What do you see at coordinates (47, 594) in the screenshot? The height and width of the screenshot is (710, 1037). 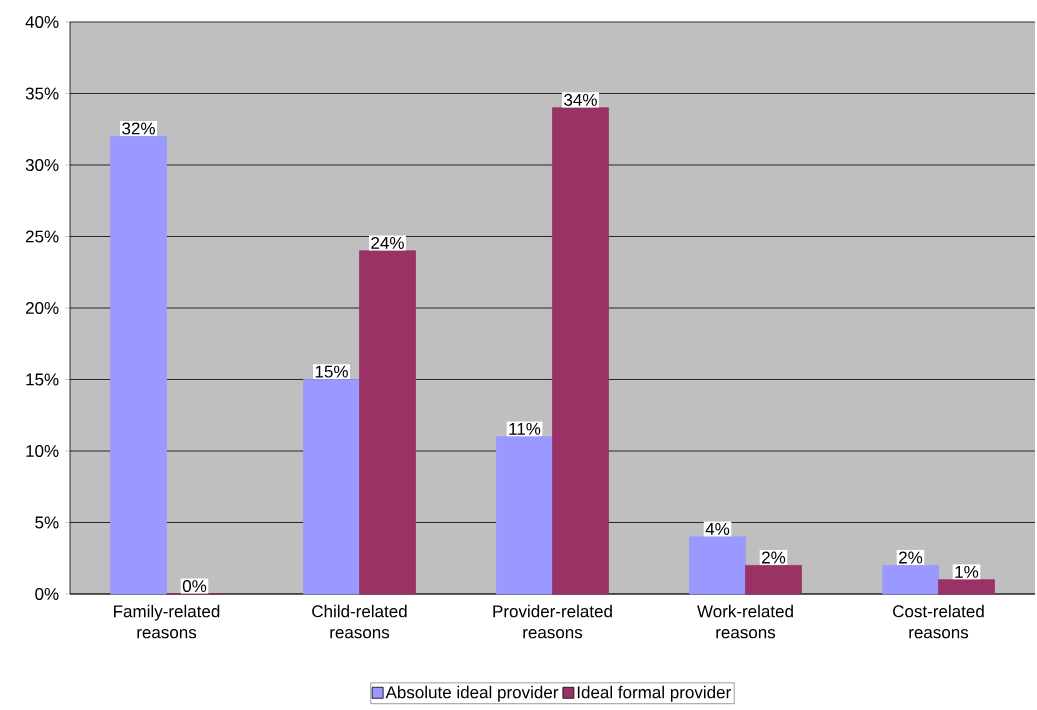 I see `y-tick-label: 0%` at bounding box center [47, 594].